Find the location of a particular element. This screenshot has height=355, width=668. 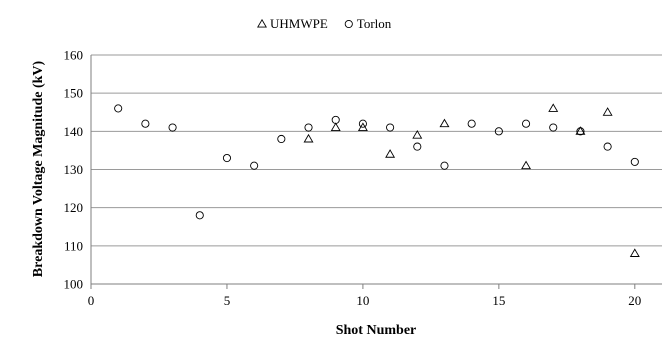

legend-uhmwpe-label: UHMWPE is located at coordinates (299, 23).